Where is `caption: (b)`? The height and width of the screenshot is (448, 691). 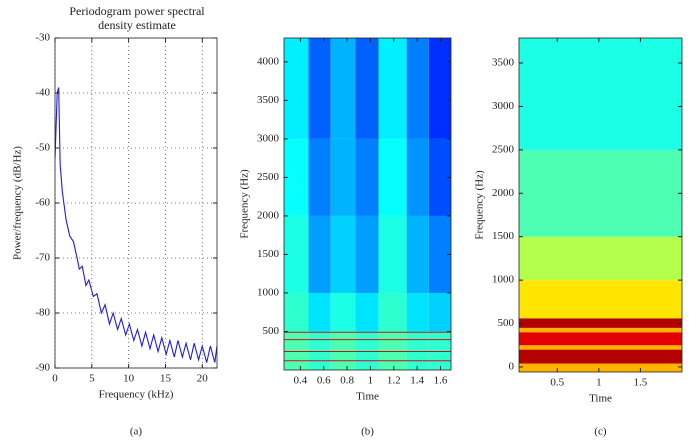 caption: (b) is located at coordinates (367, 432).